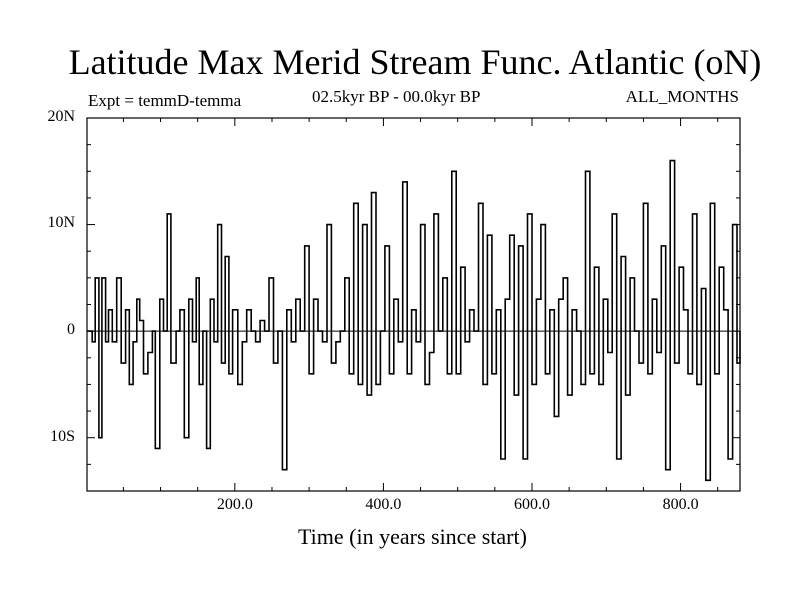 The height and width of the screenshot is (600, 800). What do you see at coordinates (396, 96) in the screenshot?
I see `time-range-label: 02.5kyr BP - 00.0kyr BP` at bounding box center [396, 96].